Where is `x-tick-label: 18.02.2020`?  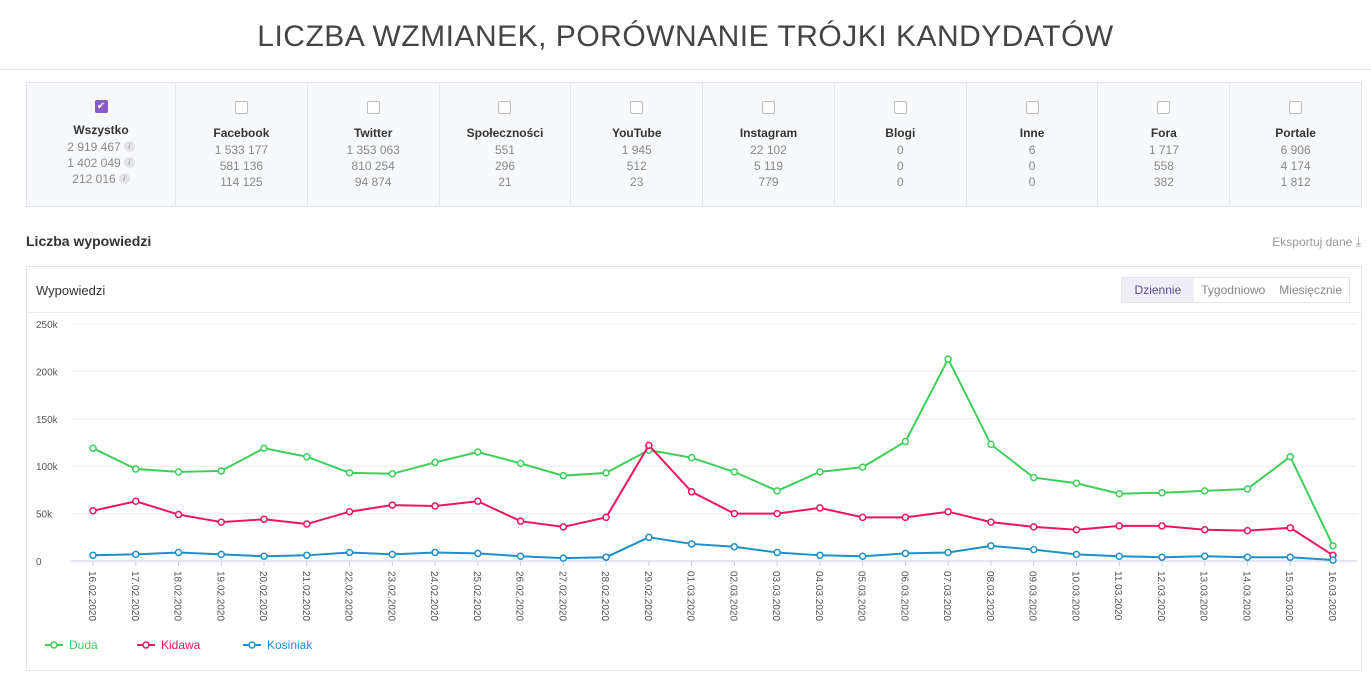
x-tick-label: 18.02.2020 is located at coordinates (177, 596).